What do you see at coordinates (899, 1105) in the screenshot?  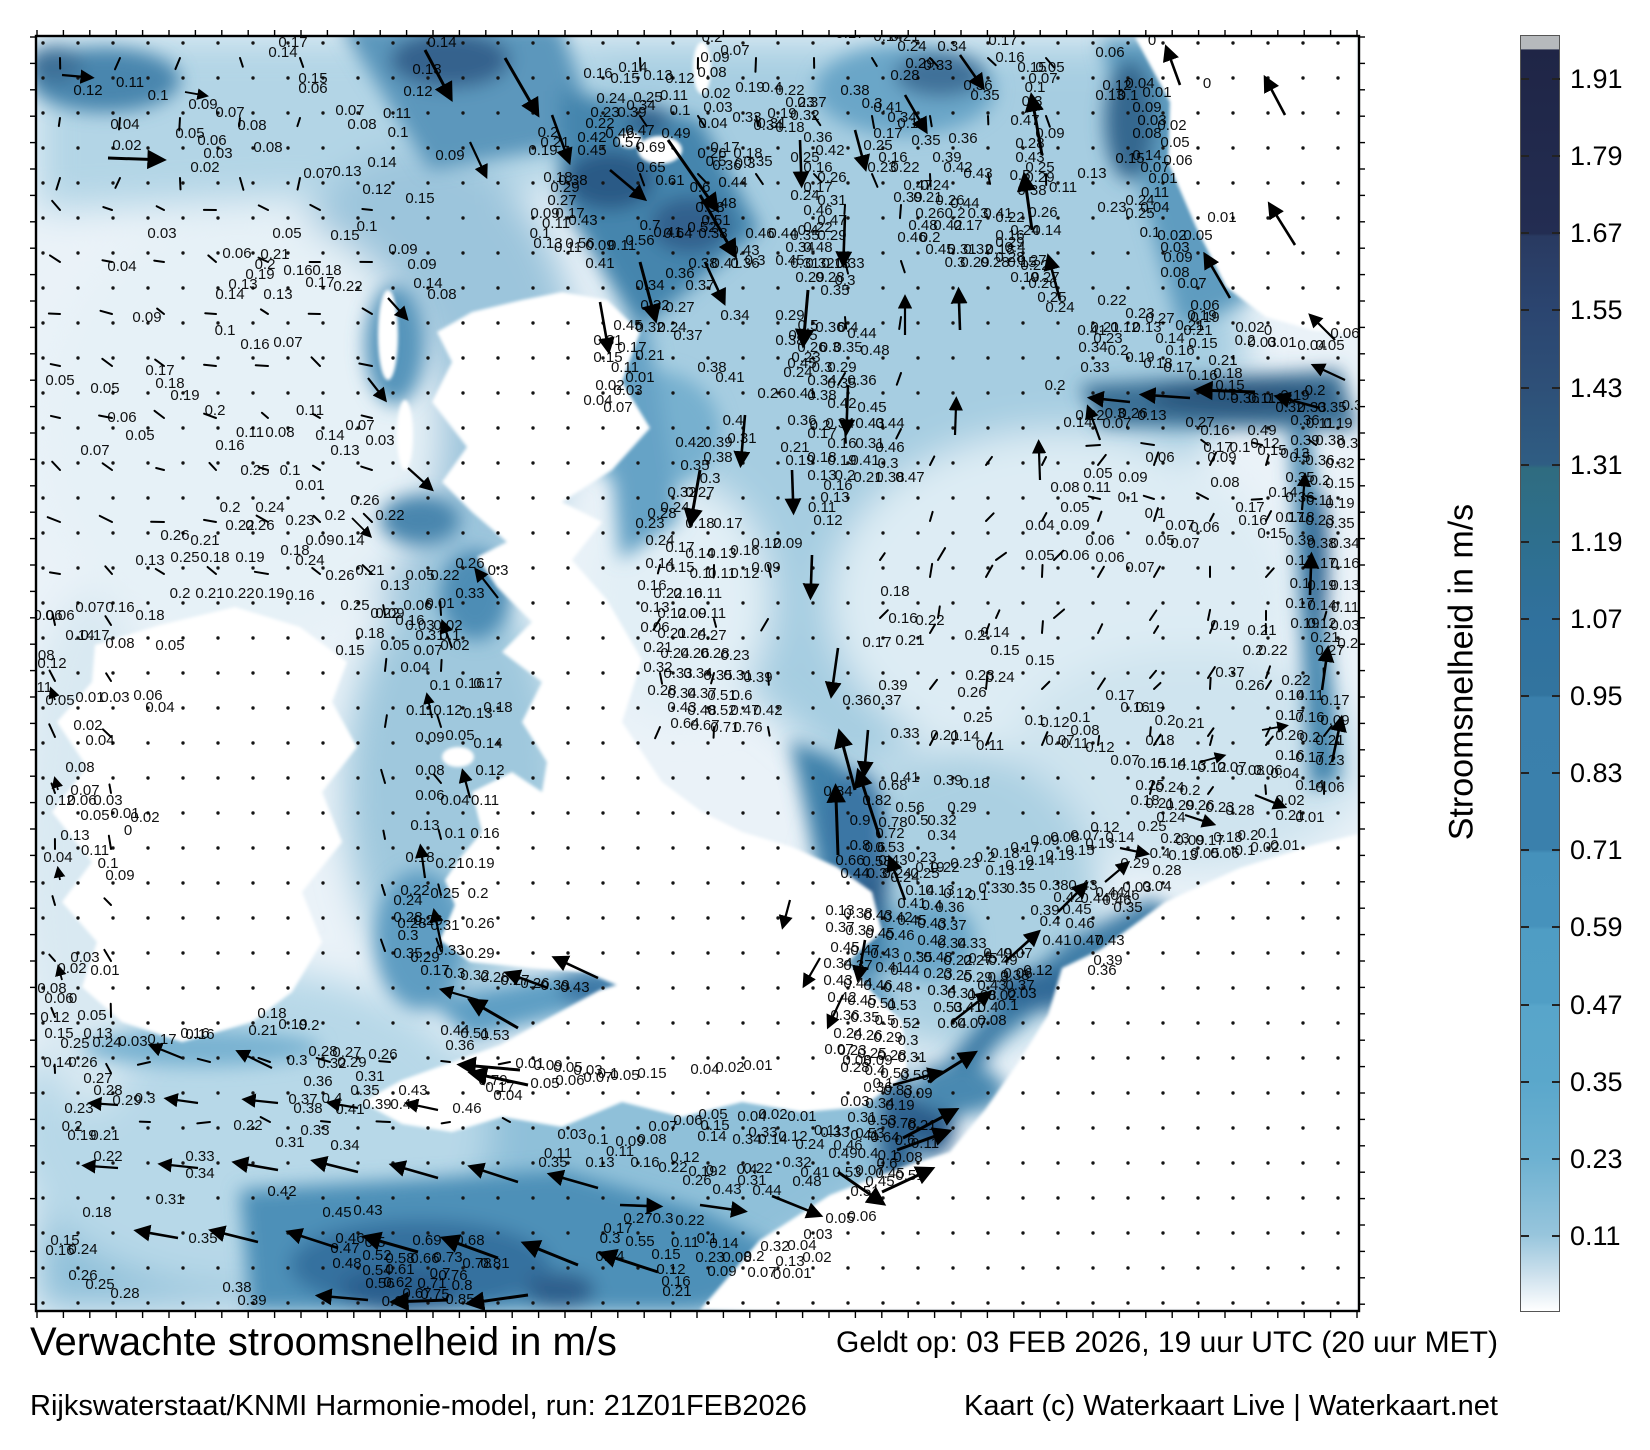 I see `map-value-label: 0.19` at bounding box center [899, 1105].